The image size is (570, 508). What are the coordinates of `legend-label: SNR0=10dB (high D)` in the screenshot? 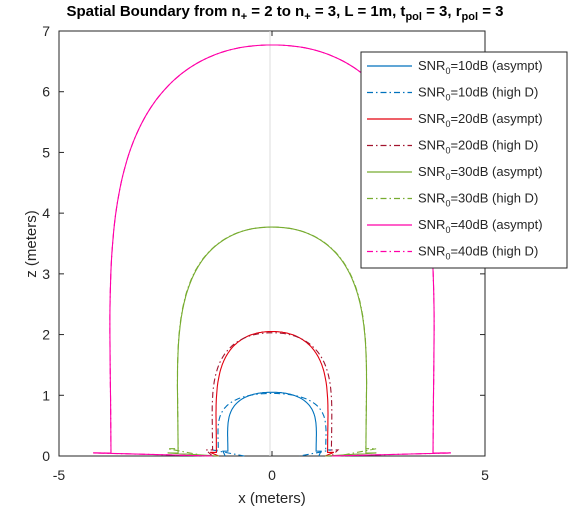 It's located at (478, 94).